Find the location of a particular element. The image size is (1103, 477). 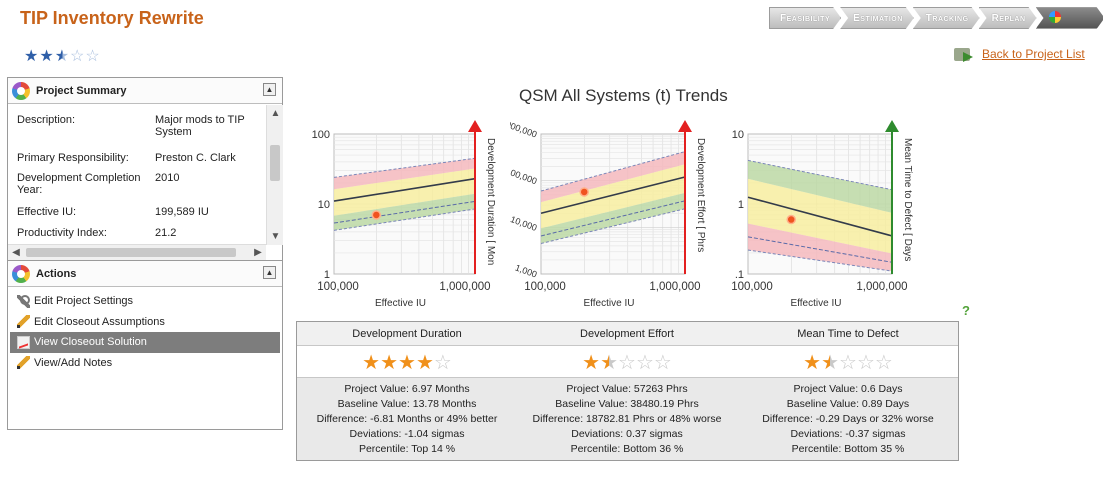

stat-line: Project Value: 57263 Phrs is located at coordinates (627, 389).